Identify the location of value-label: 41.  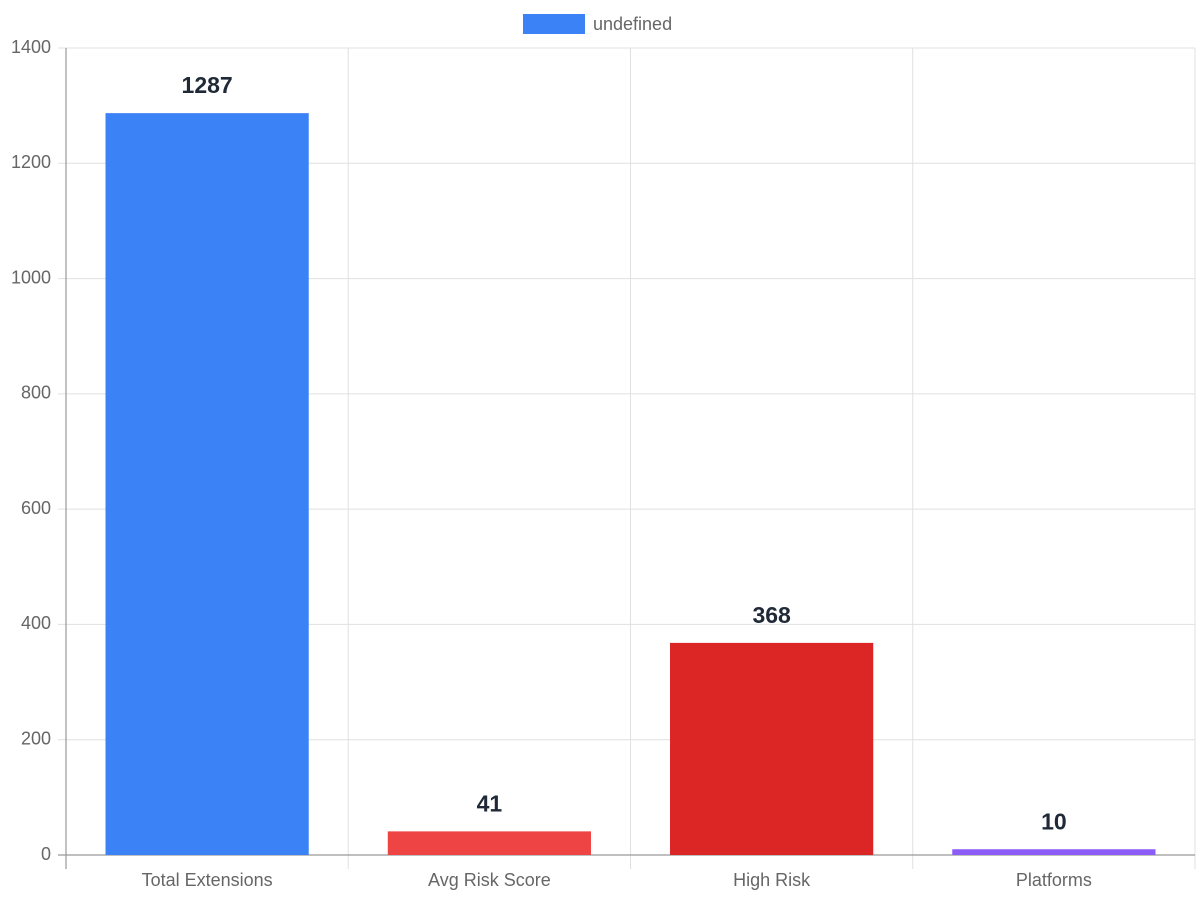
(490, 803).